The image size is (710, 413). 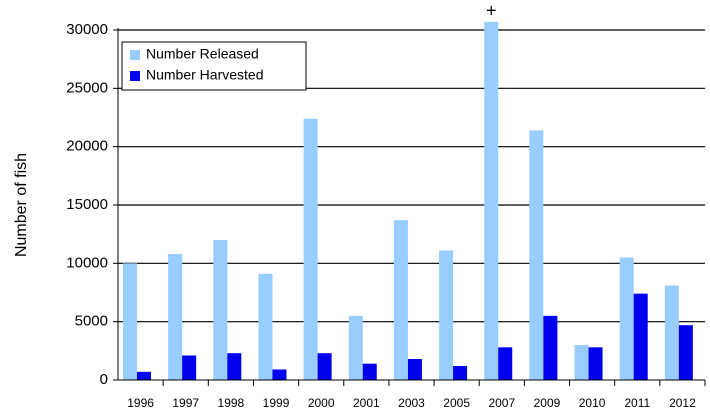 What do you see at coordinates (185, 403) in the screenshot?
I see `x-tick-label: 1997` at bounding box center [185, 403].